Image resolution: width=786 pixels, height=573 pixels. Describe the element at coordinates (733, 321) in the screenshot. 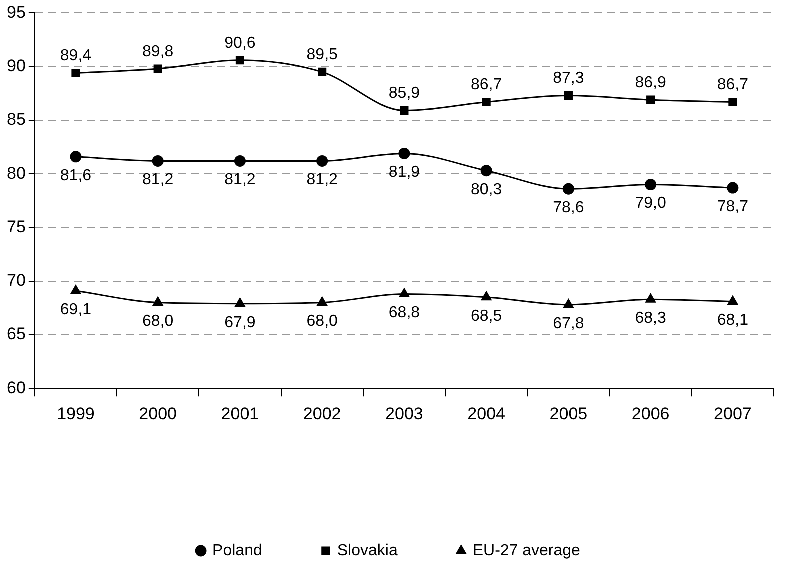

I see `data-label: 68,1` at that location.